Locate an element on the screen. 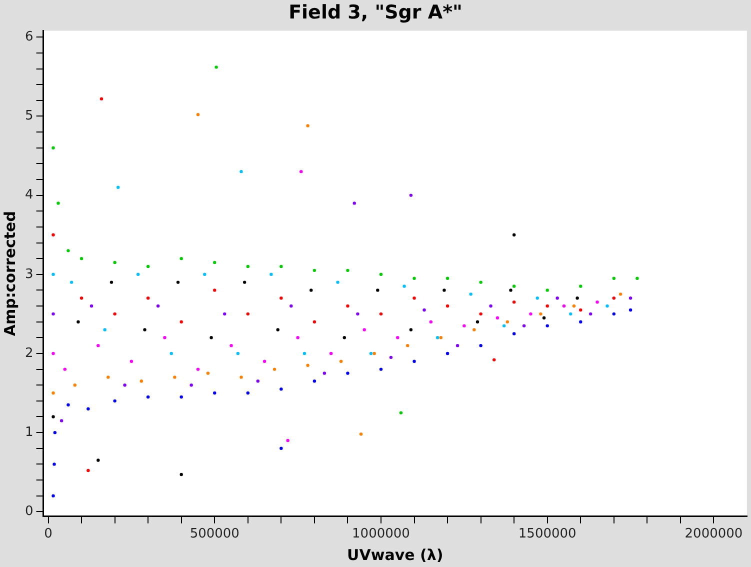 This screenshot has height=567, width=751. y-axis-title: Amp:corrected is located at coordinates (9, 273).